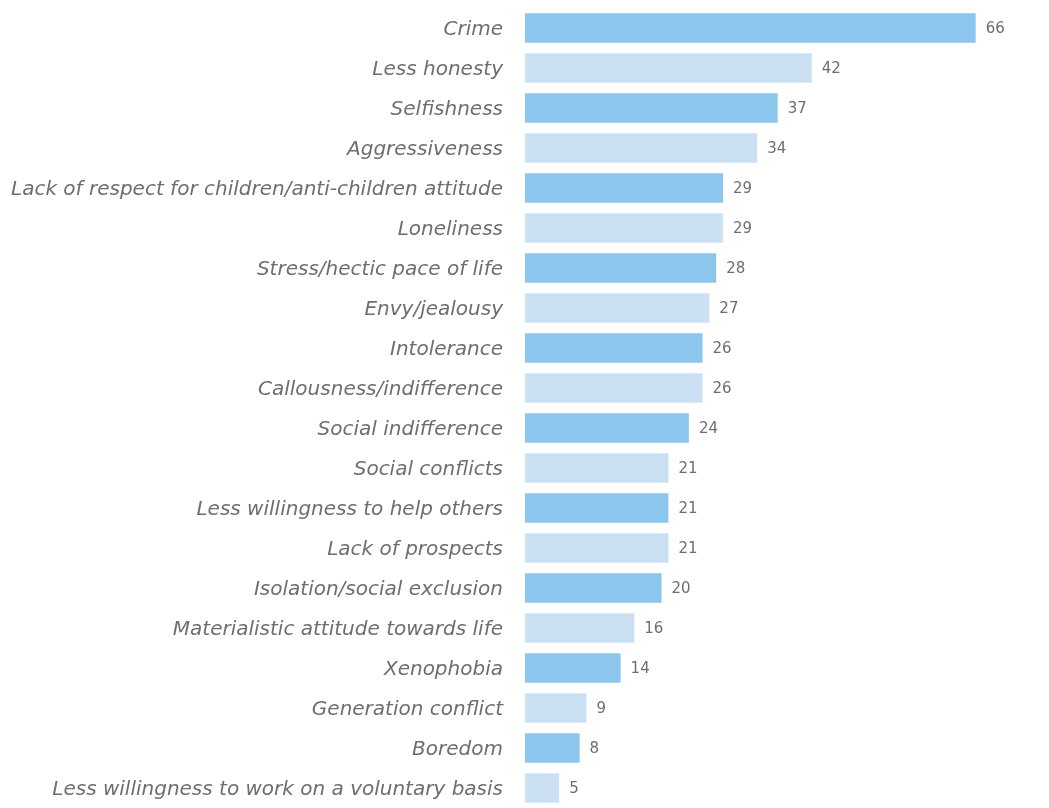 Image resolution: width=1049 pixels, height=808 pixels. What do you see at coordinates (640, 668) in the screenshot?
I see `data-label: 14` at bounding box center [640, 668].